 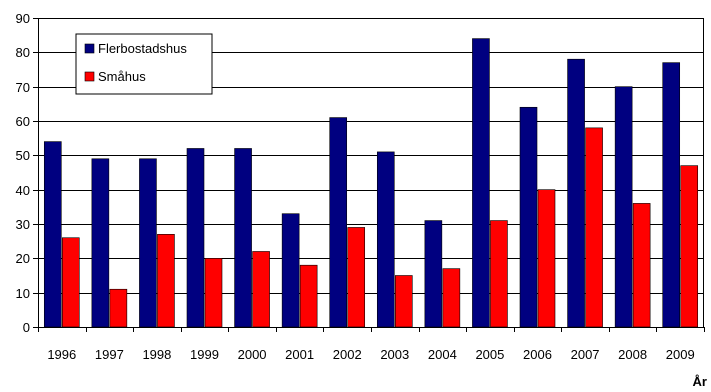 What do you see at coordinates (148, 243) in the screenshot?
I see `bar-flerbostadshus-1998` at bounding box center [148, 243].